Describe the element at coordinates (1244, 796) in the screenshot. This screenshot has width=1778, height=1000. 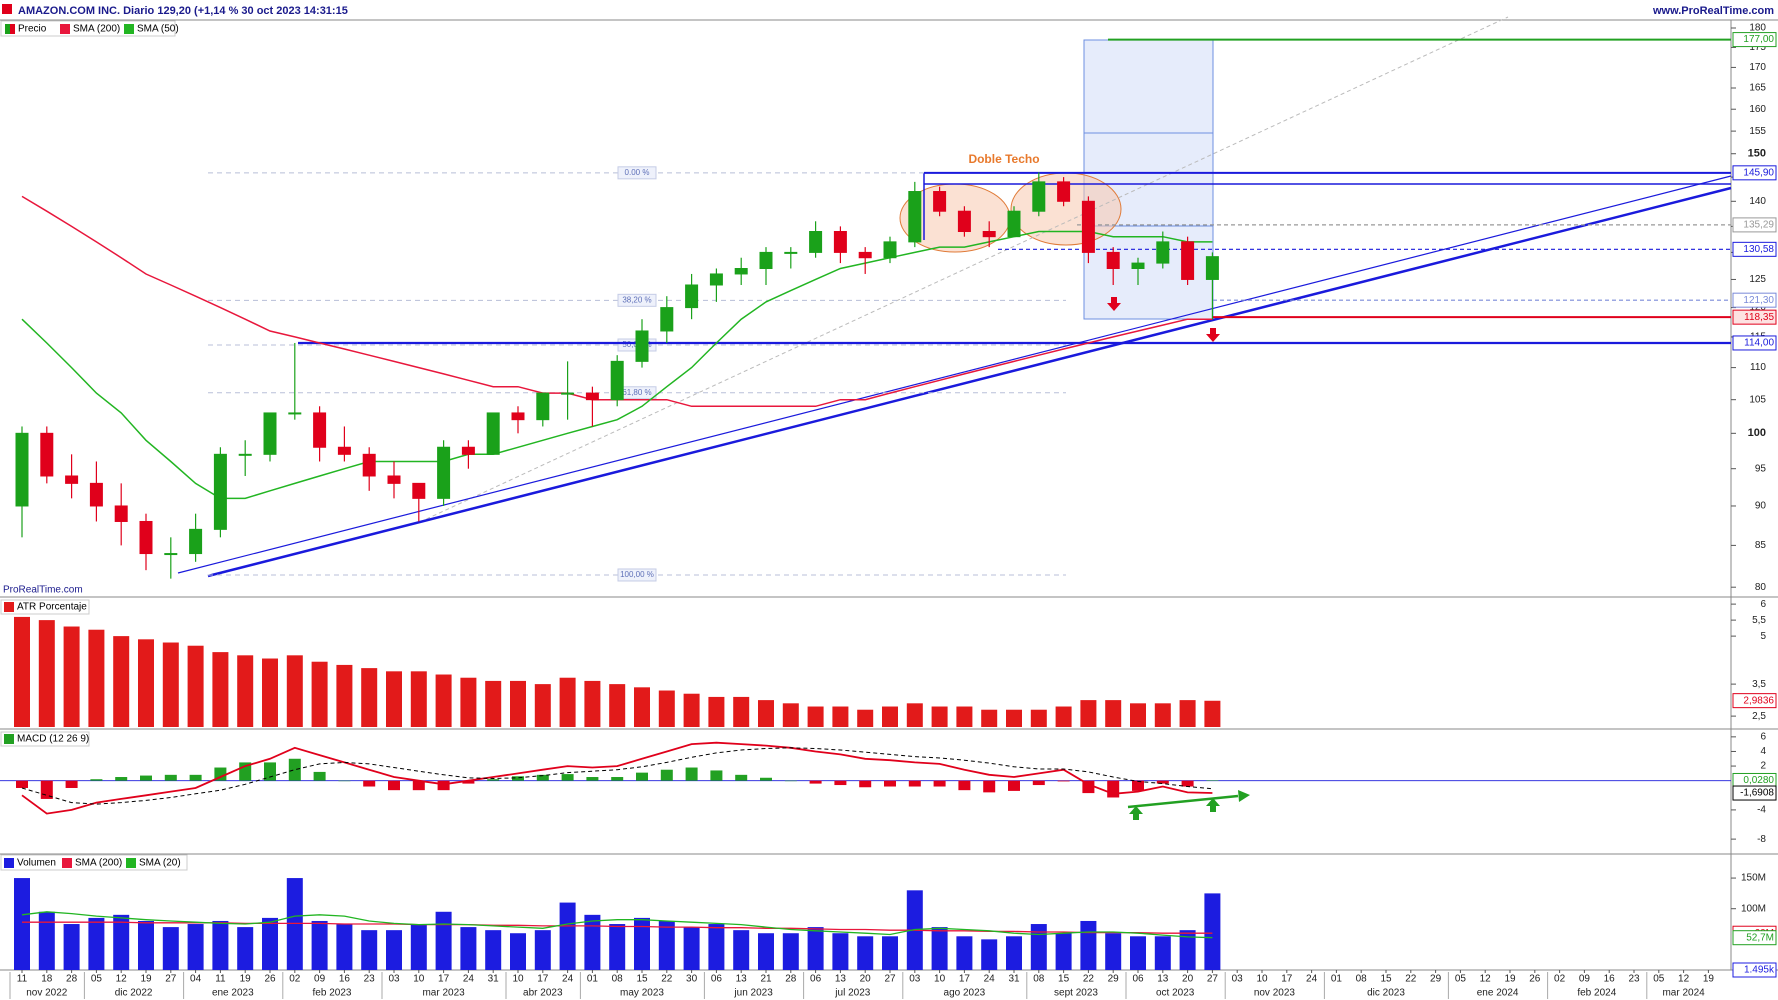
I see `divergence-arrow` at that location.